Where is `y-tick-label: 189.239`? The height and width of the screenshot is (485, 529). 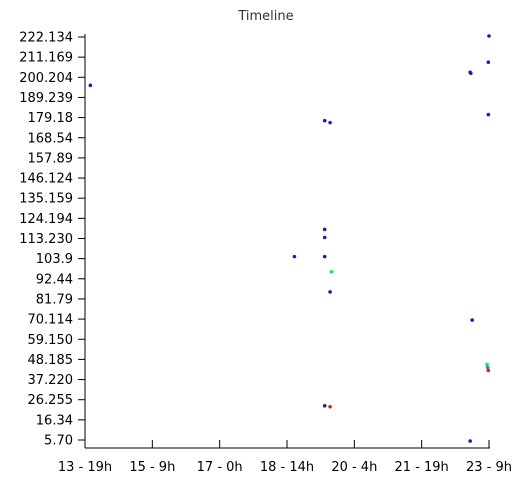
y-tick-label: 189.239 is located at coordinates (46, 98).